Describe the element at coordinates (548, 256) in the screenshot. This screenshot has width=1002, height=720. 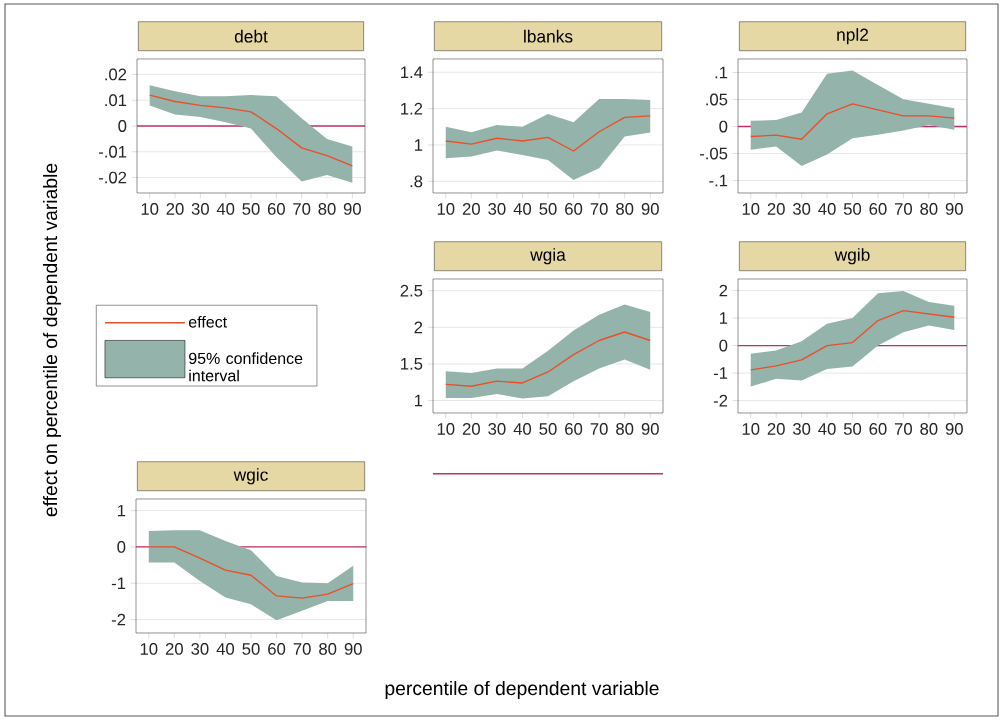
I see `chart-title: wgia` at that location.